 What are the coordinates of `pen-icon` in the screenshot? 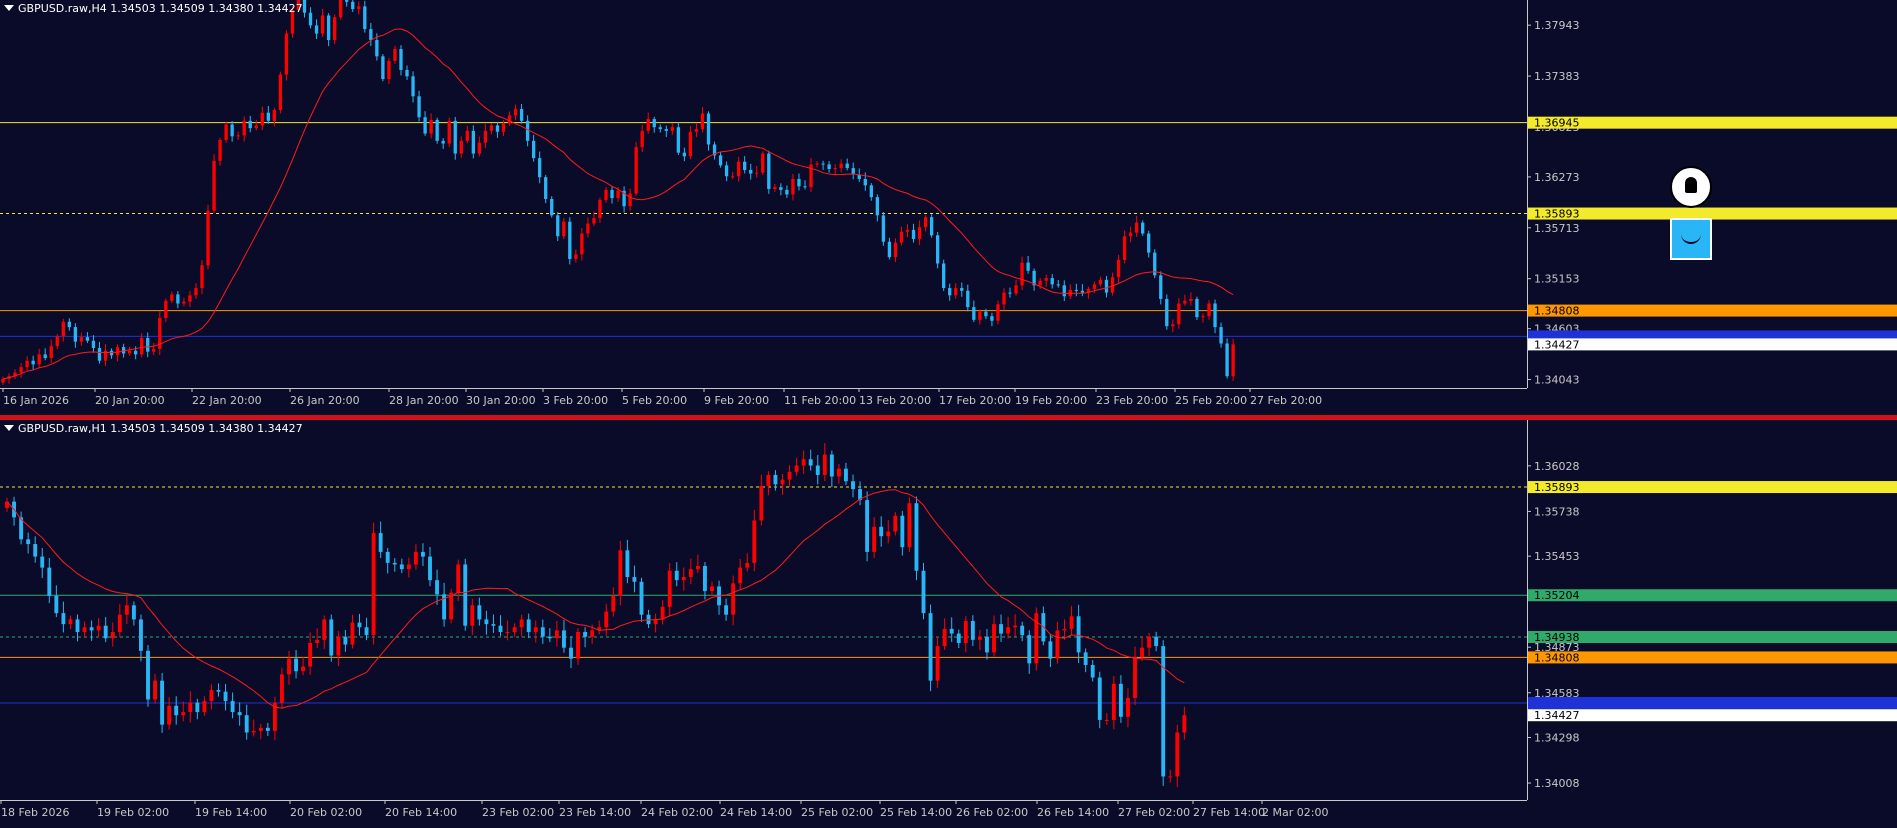 It's located at (1691, 187).